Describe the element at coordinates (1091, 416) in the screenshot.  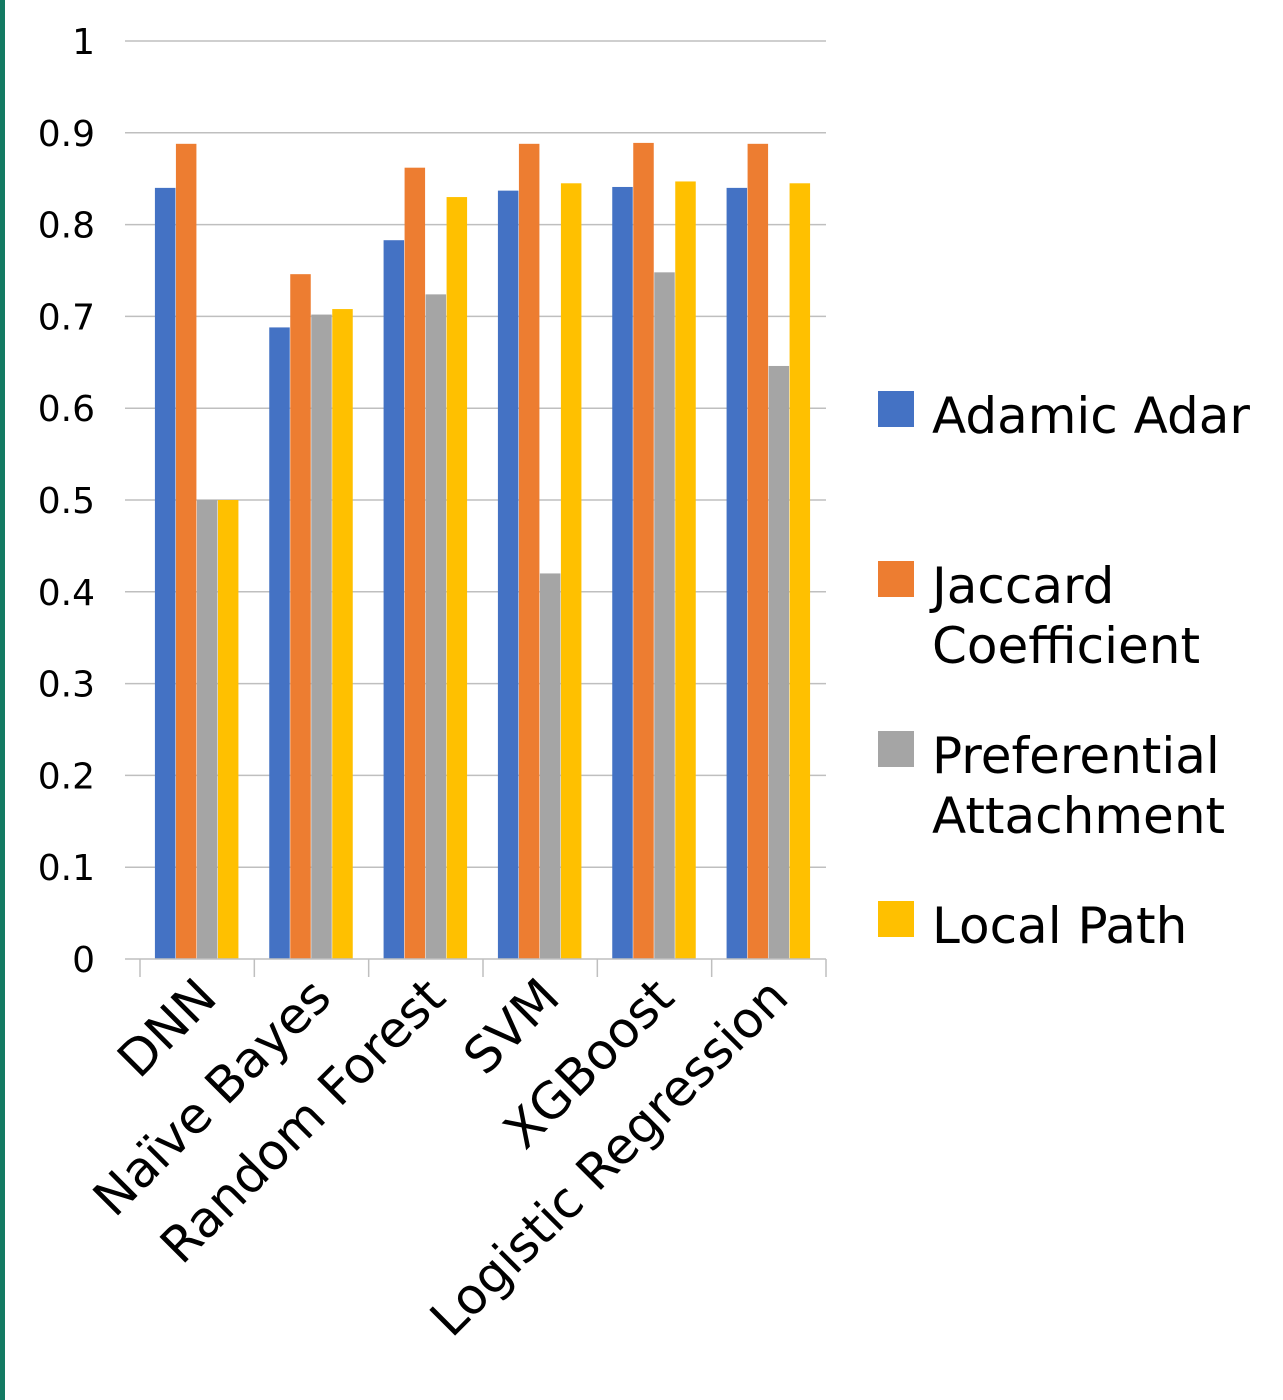
I see `legend-label: Adamic Adar` at that location.